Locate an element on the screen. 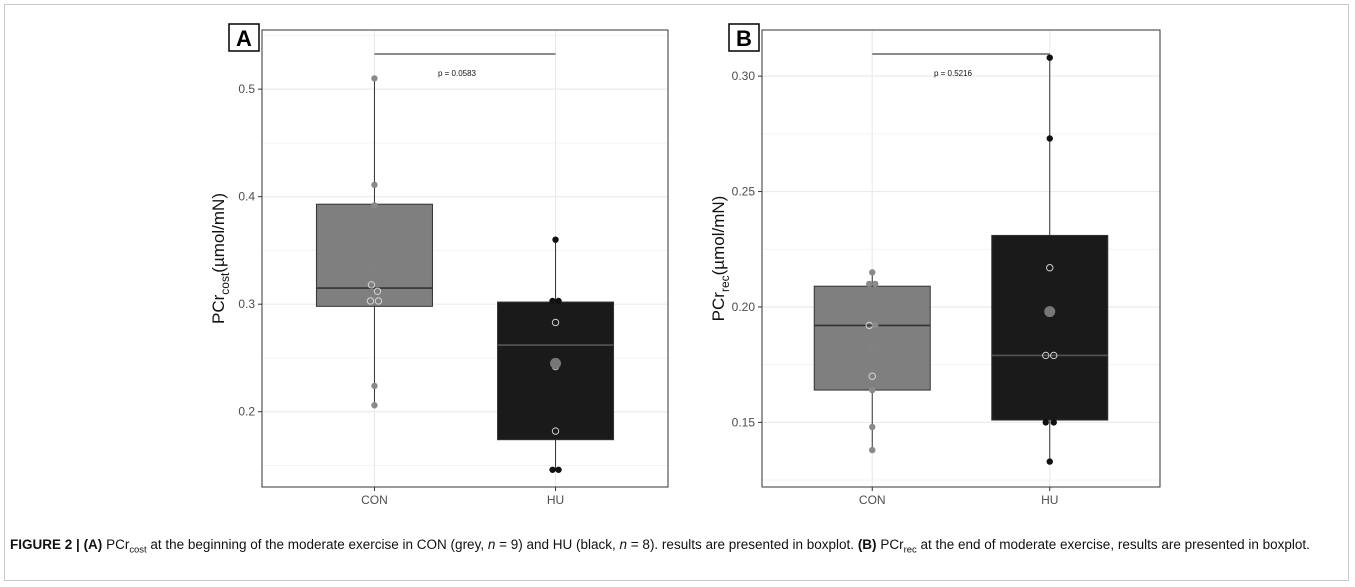 The width and height of the screenshot is (1355, 587). caption-a-tag: (A) is located at coordinates (93, 544).